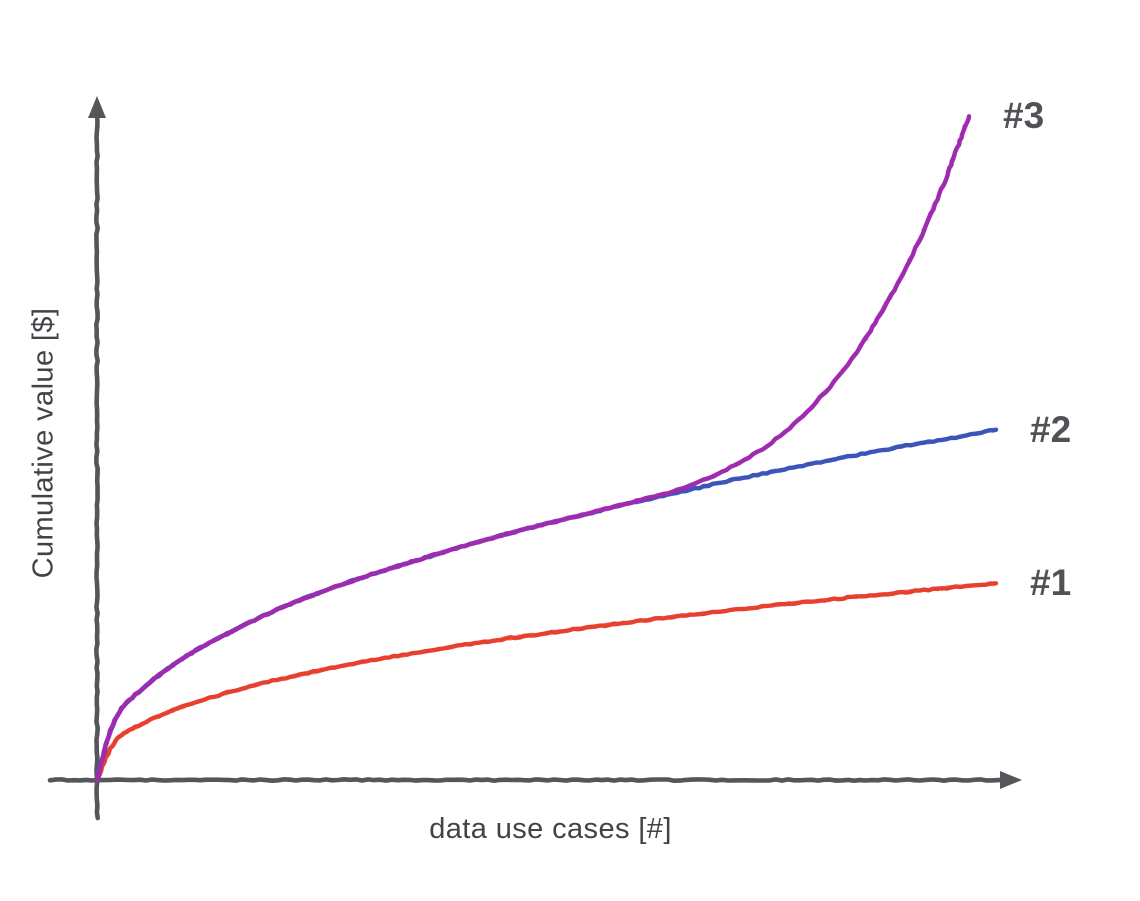 The image size is (1140, 901). Describe the element at coordinates (1051, 583) in the screenshot. I see `series-label-1: #1` at that location.